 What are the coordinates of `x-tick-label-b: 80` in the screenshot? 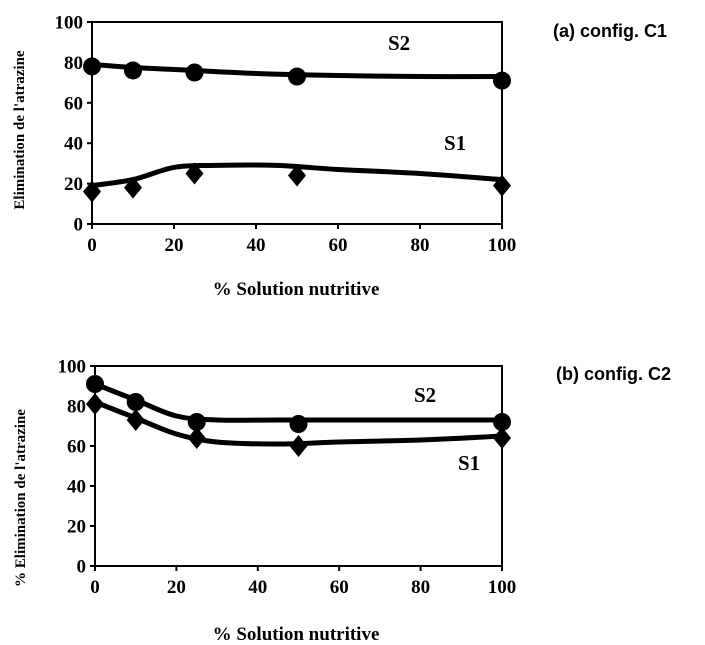 It's located at (420, 587).